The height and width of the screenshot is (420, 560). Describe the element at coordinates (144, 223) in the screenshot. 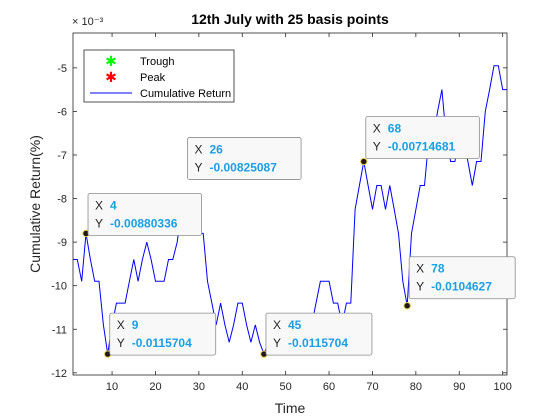

I see `datatip-y-value: -0.00880336` at that location.